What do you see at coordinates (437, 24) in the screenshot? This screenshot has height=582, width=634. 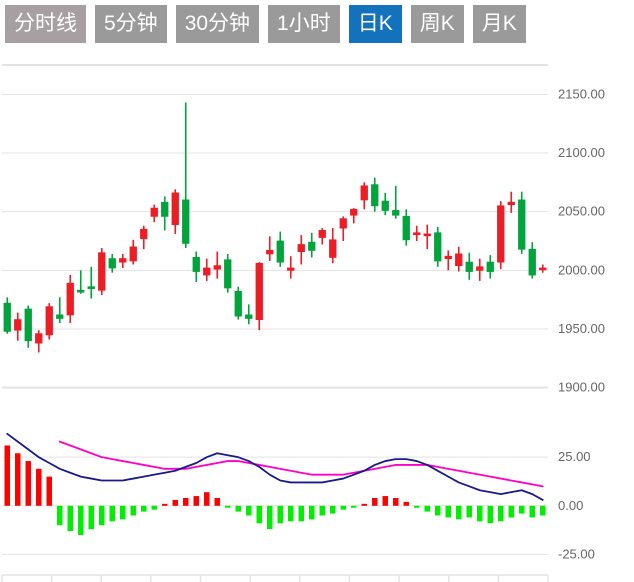 I see `tab-period-5: 周K` at bounding box center [437, 24].